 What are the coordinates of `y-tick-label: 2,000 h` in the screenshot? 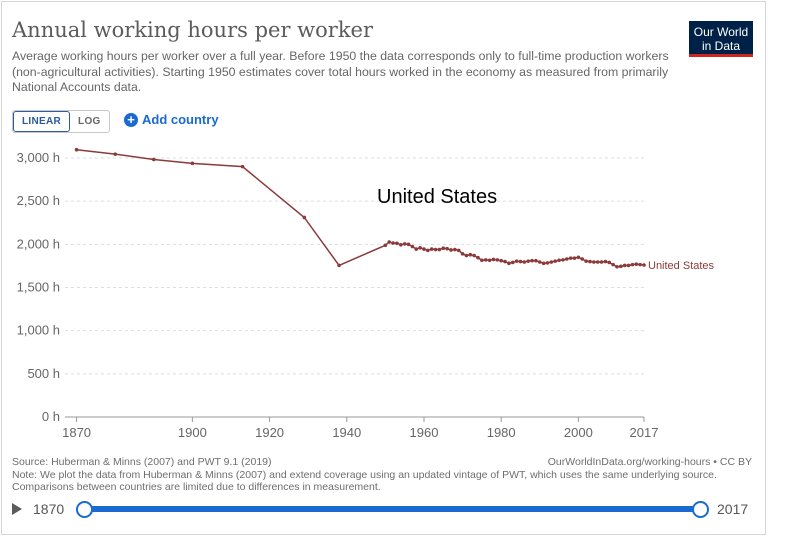 It's located at (38, 243).